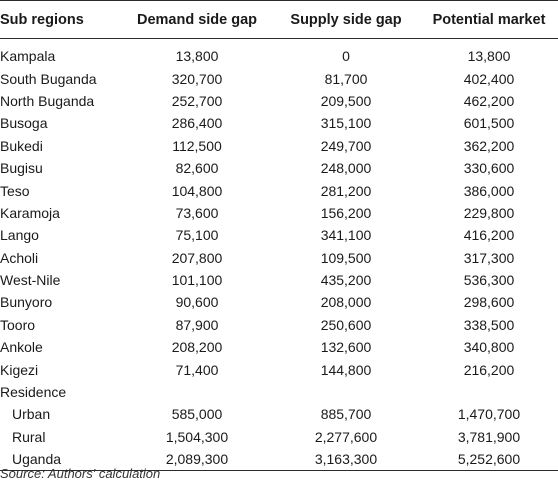 Image resolution: width=558 pixels, height=491 pixels. What do you see at coordinates (197, 347) in the screenshot?
I see `demand-gap-cell: 208,200` at bounding box center [197, 347].